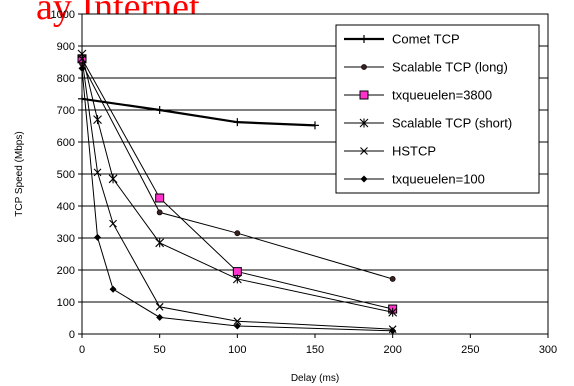  I want to click on x-tick-label-0: 0, so click(82, 350).